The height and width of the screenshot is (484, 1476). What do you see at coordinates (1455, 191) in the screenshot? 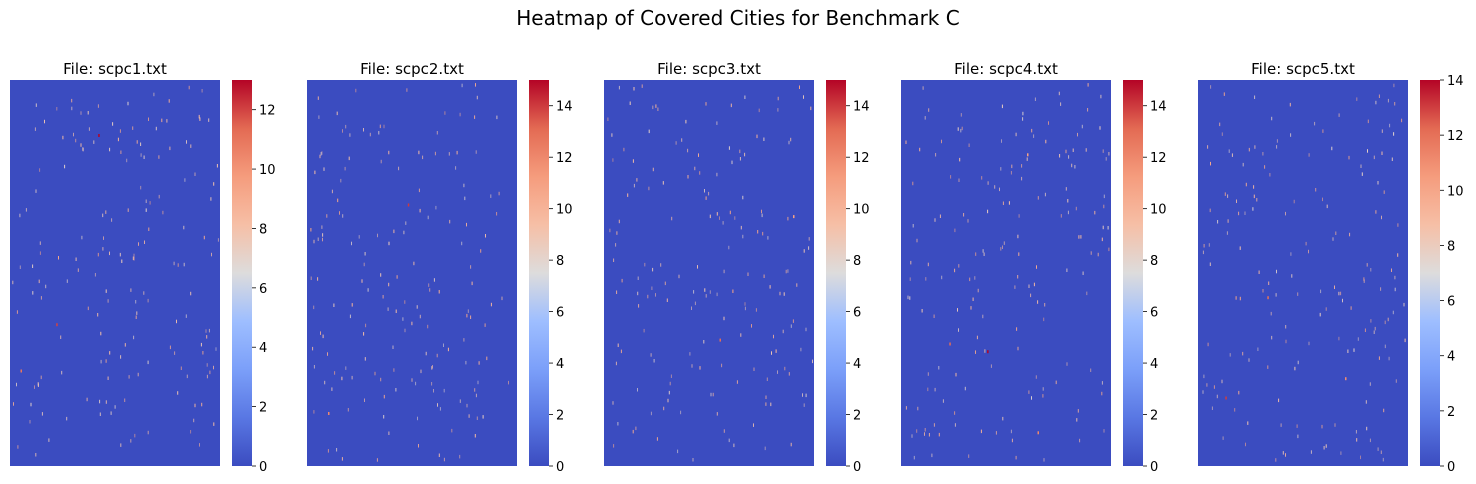
I see `colorbar-tick-label: 10` at bounding box center [1455, 191].